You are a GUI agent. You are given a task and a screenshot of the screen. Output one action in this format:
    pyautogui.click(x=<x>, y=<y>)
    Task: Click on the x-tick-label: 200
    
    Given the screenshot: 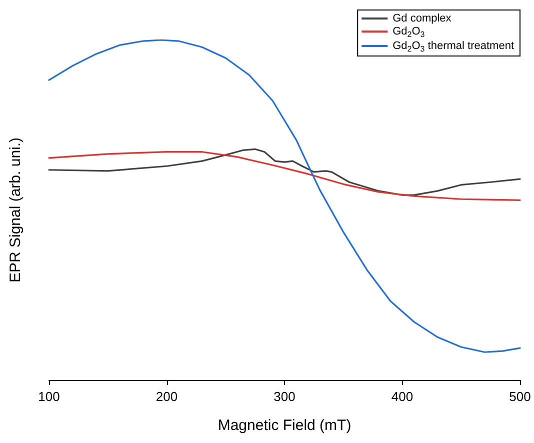 What is the action you would take?
    pyautogui.click(x=167, y=396)
    